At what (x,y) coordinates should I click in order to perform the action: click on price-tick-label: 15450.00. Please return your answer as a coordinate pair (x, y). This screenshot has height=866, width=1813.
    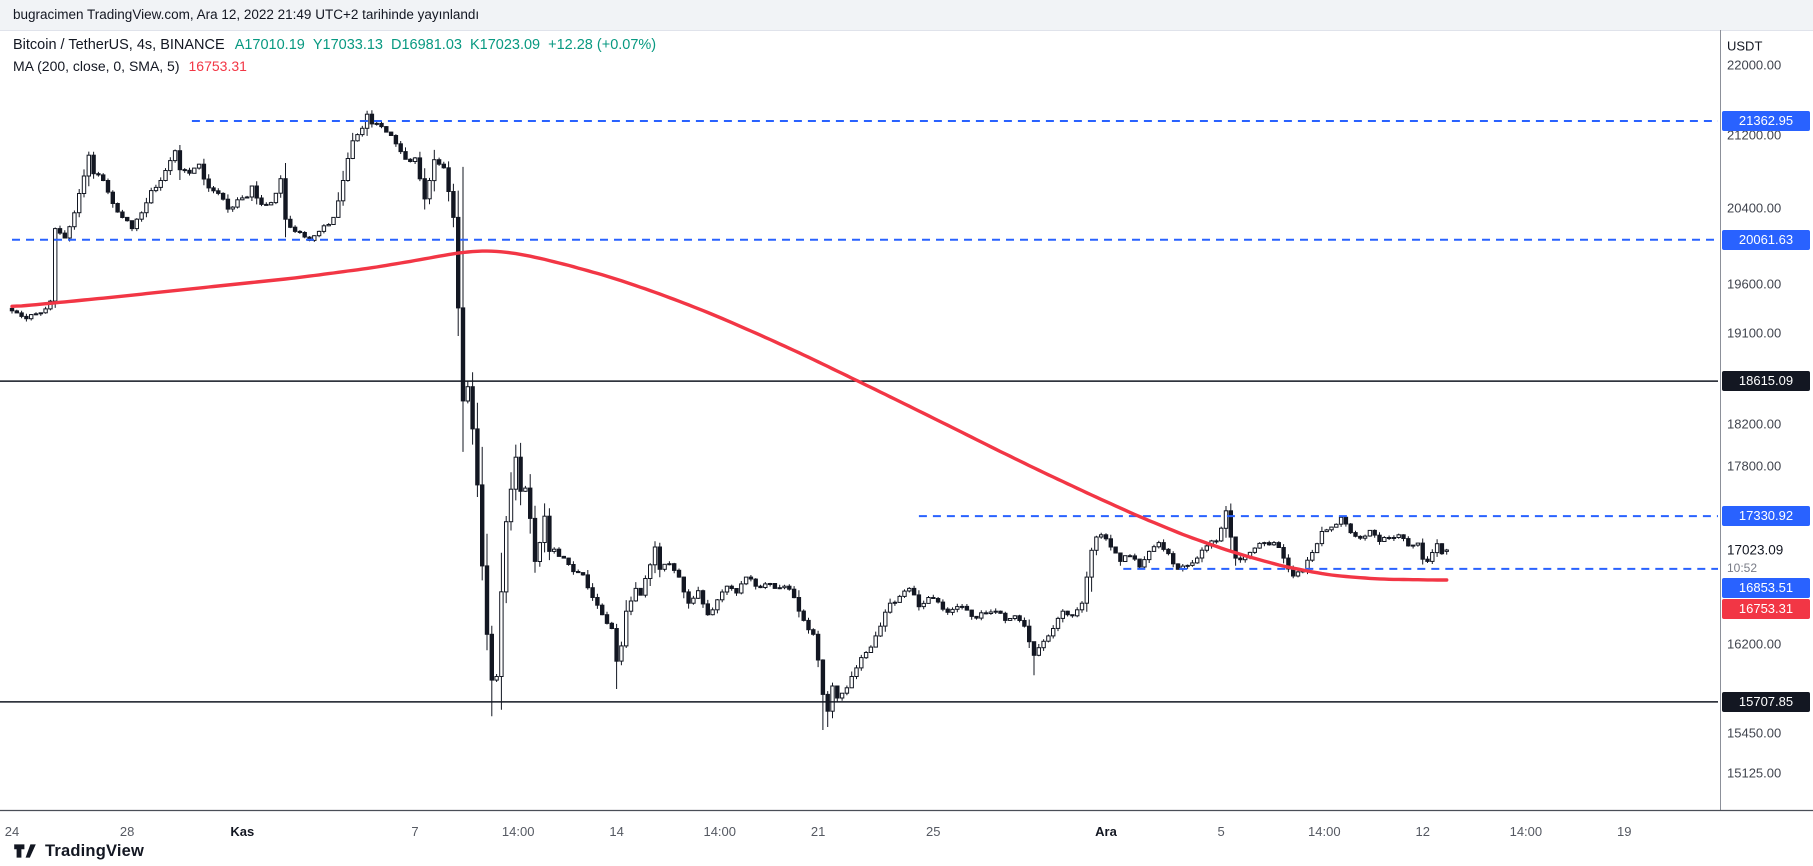
    Looking at the image, I should click on (1754, 733).